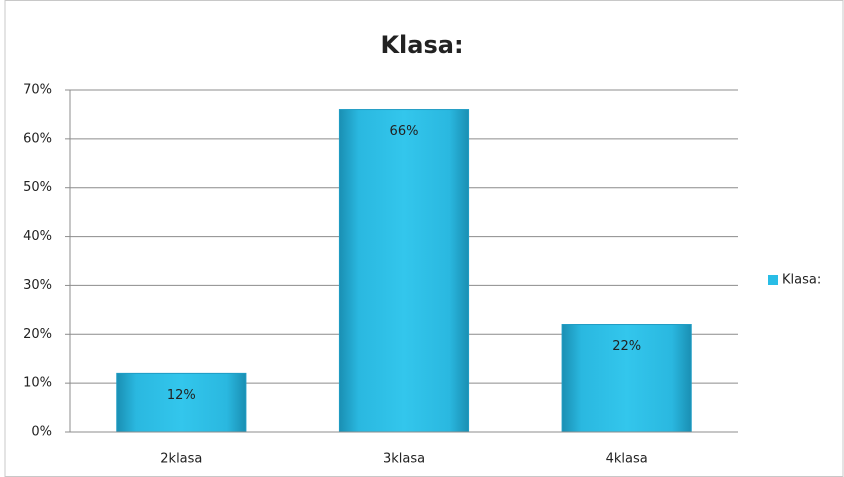 The height and width of the screenshot is (477, 844). I want to click on y-tick-label: 50%, so click(37, 187).